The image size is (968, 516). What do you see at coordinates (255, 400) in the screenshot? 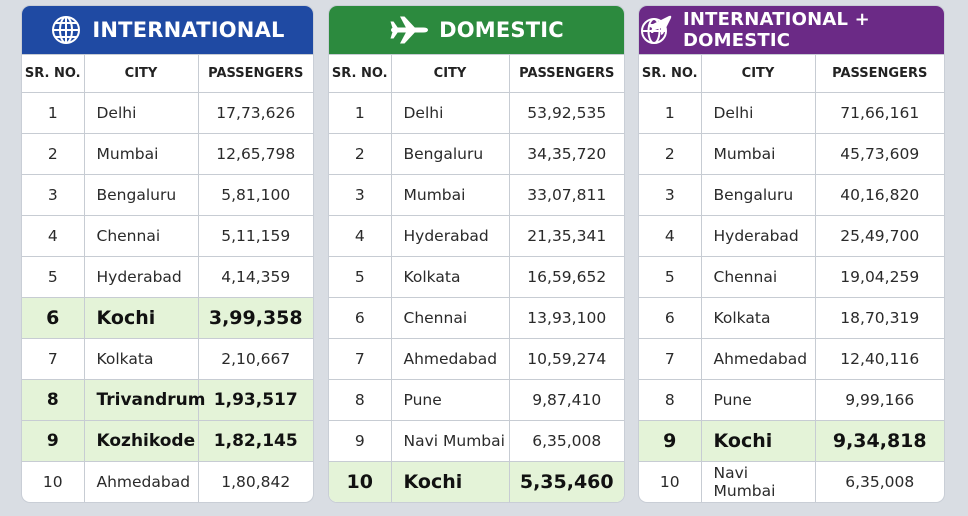
I see `passengers-cell: 1,93,517` at bounding box center [255, 400].